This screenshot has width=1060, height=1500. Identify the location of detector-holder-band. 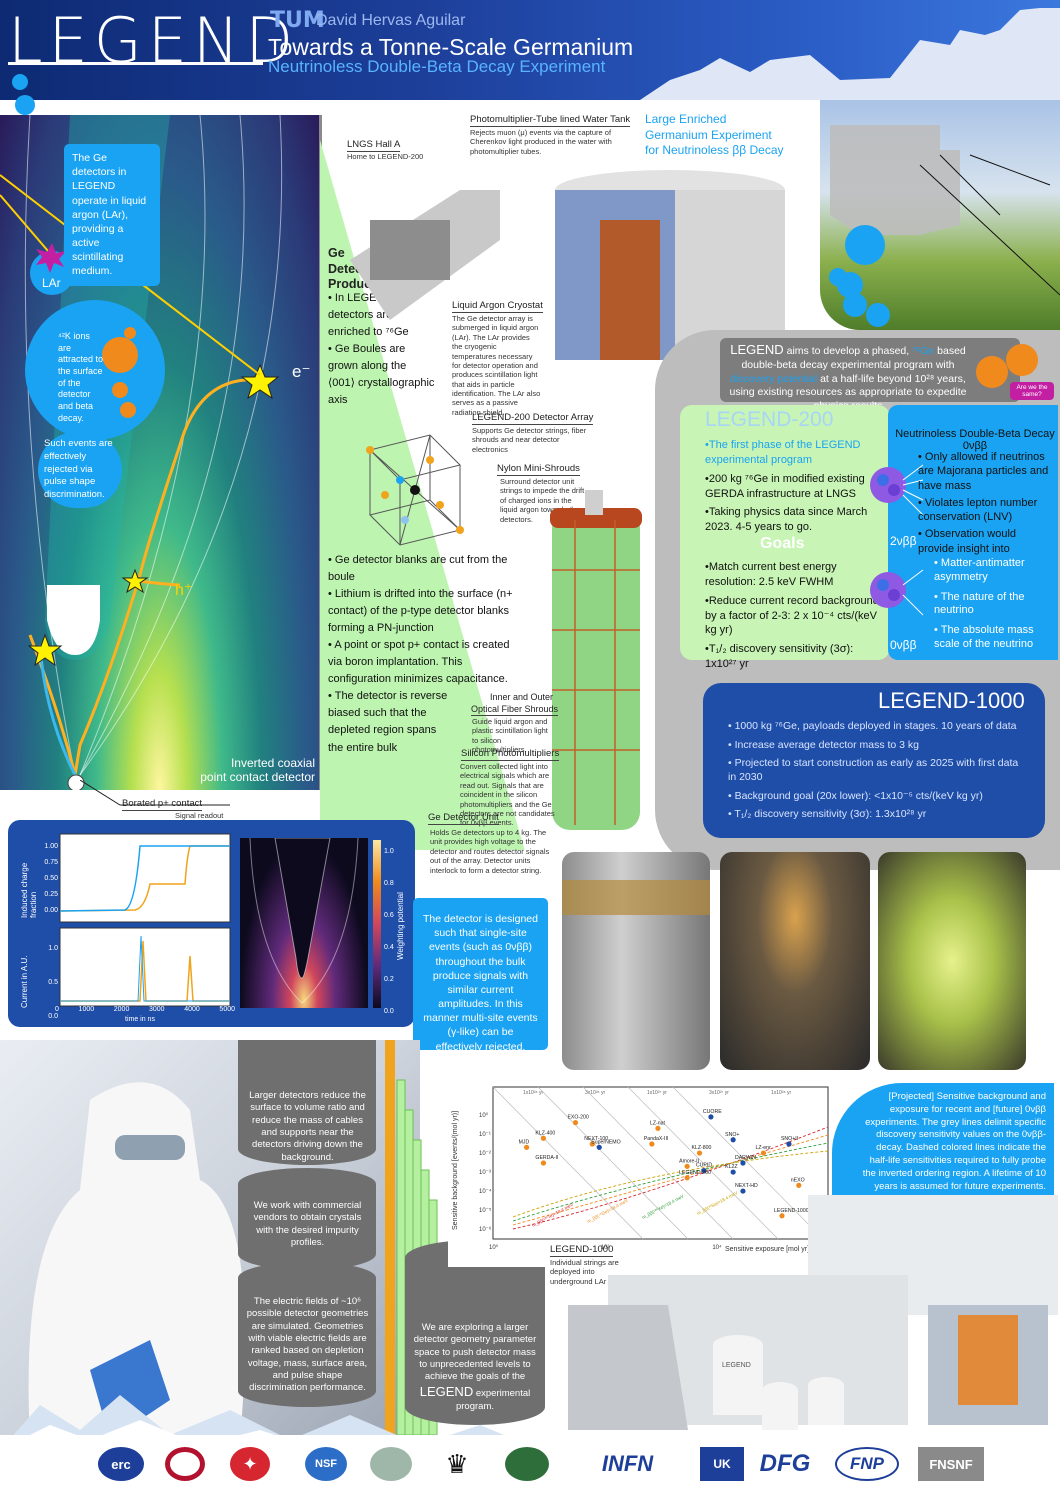
(636, 897).